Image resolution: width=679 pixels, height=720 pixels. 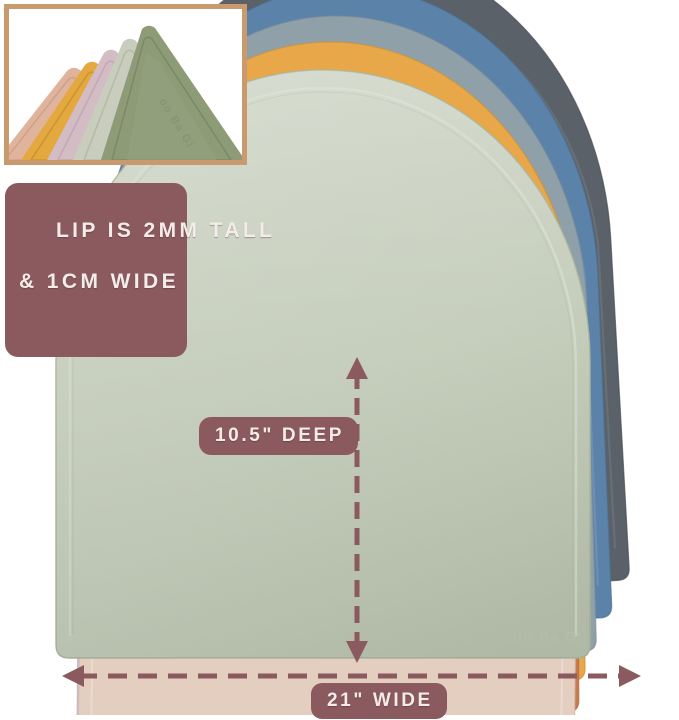 I want to click on lip-badge-line1: LIP IS 2MM TALL, so click(x=165, y=230).